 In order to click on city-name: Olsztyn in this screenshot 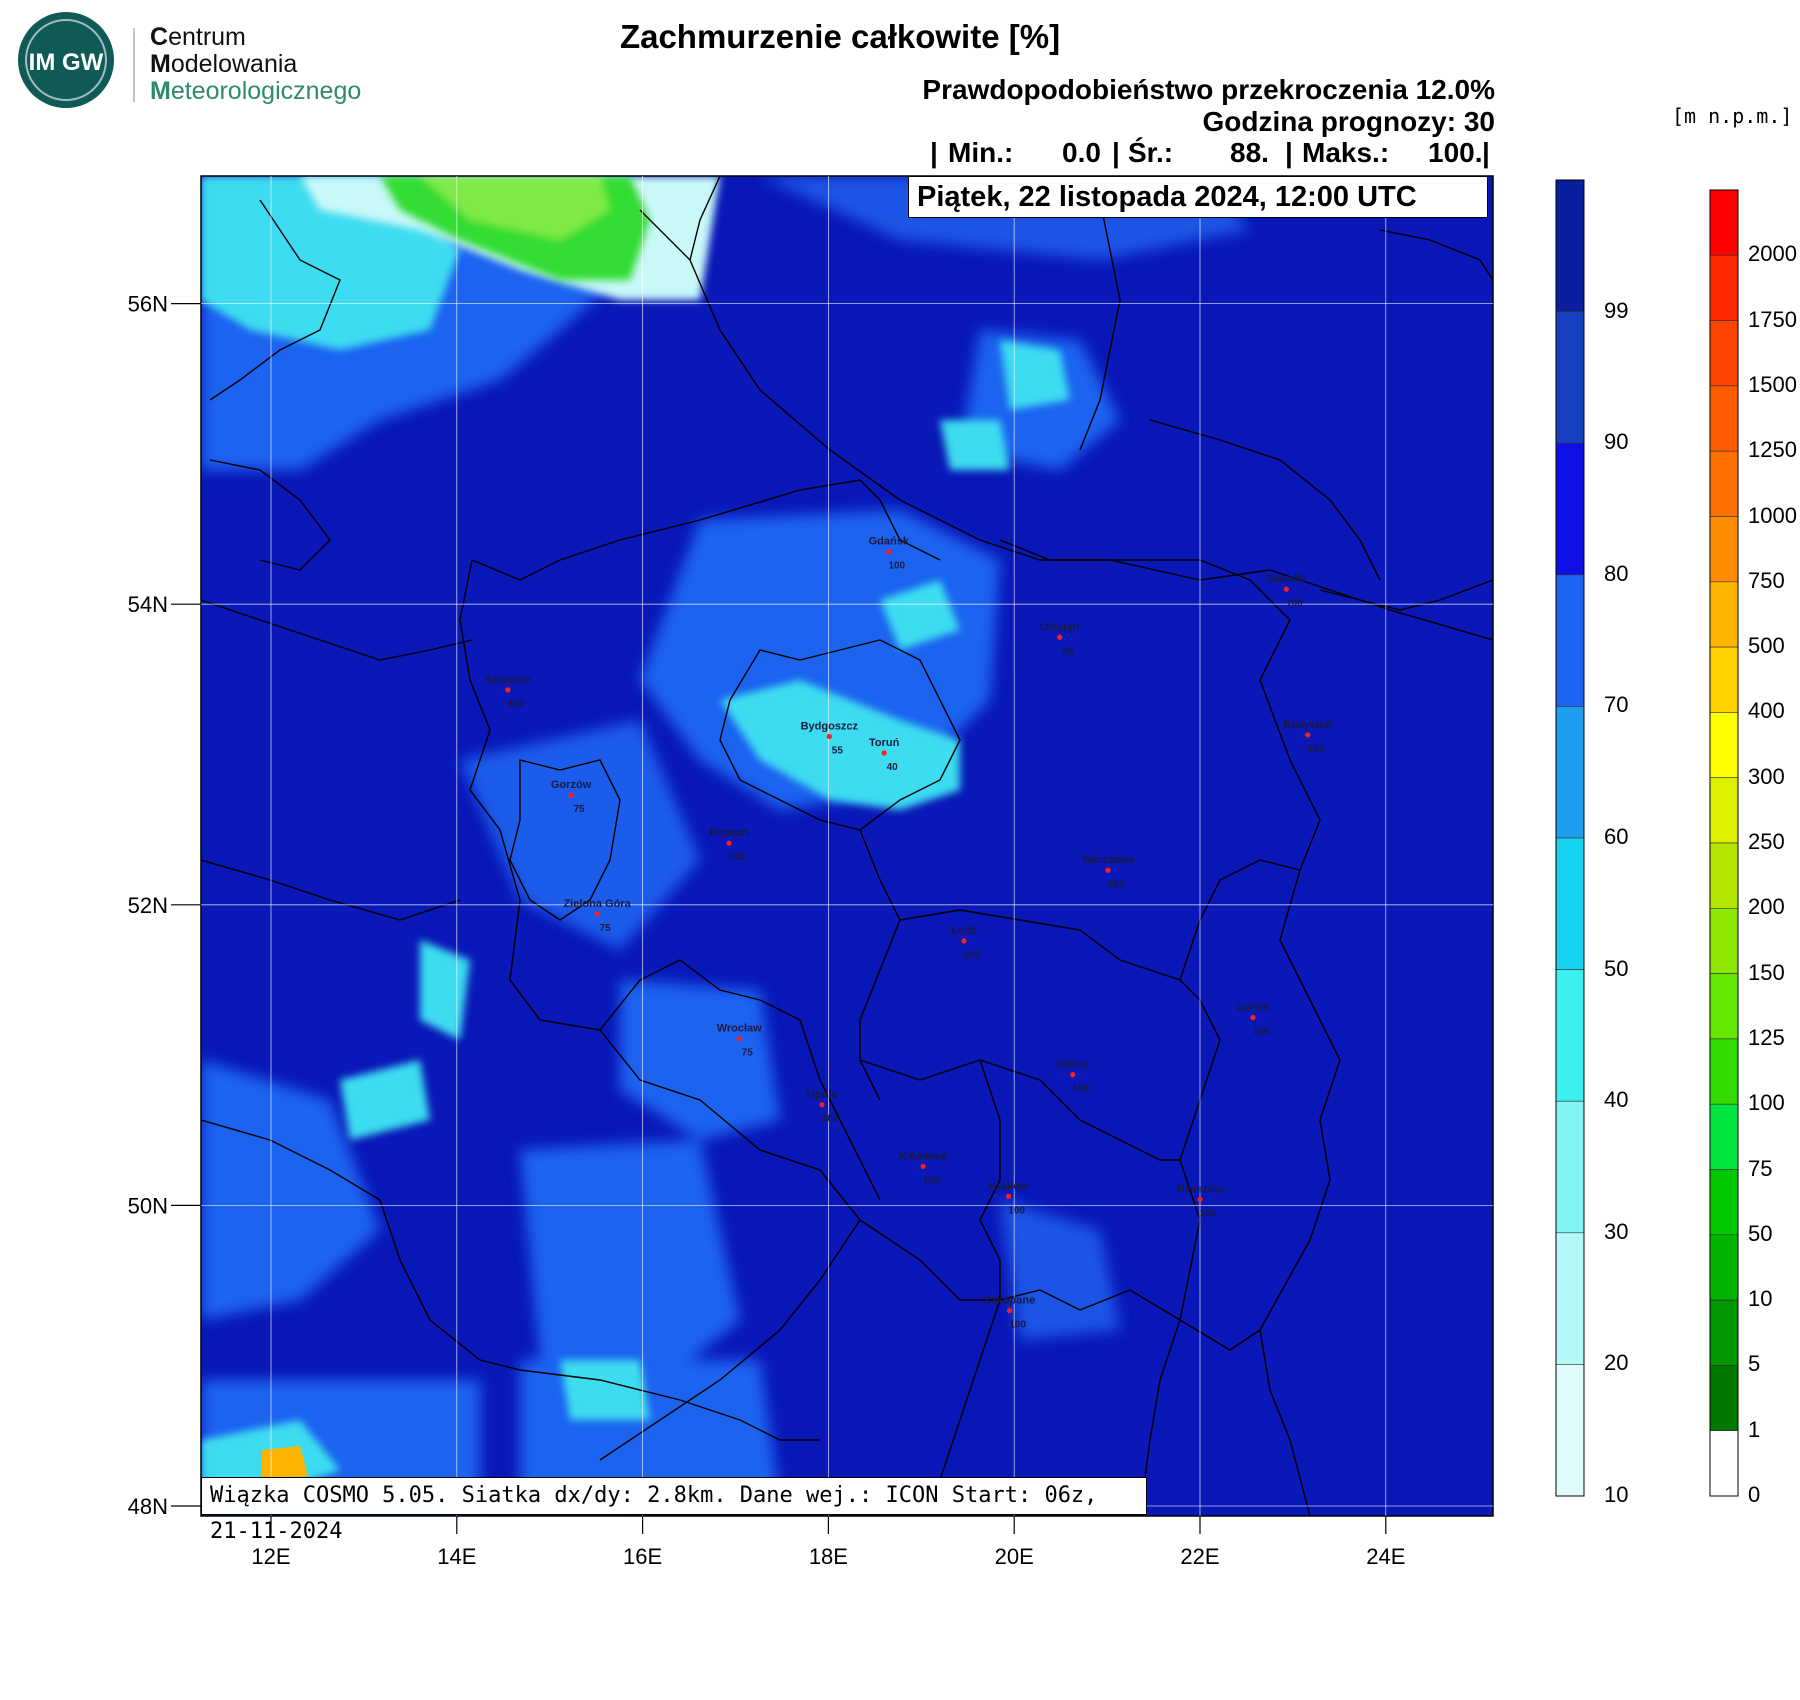, I will do `click(1060, 627)`.